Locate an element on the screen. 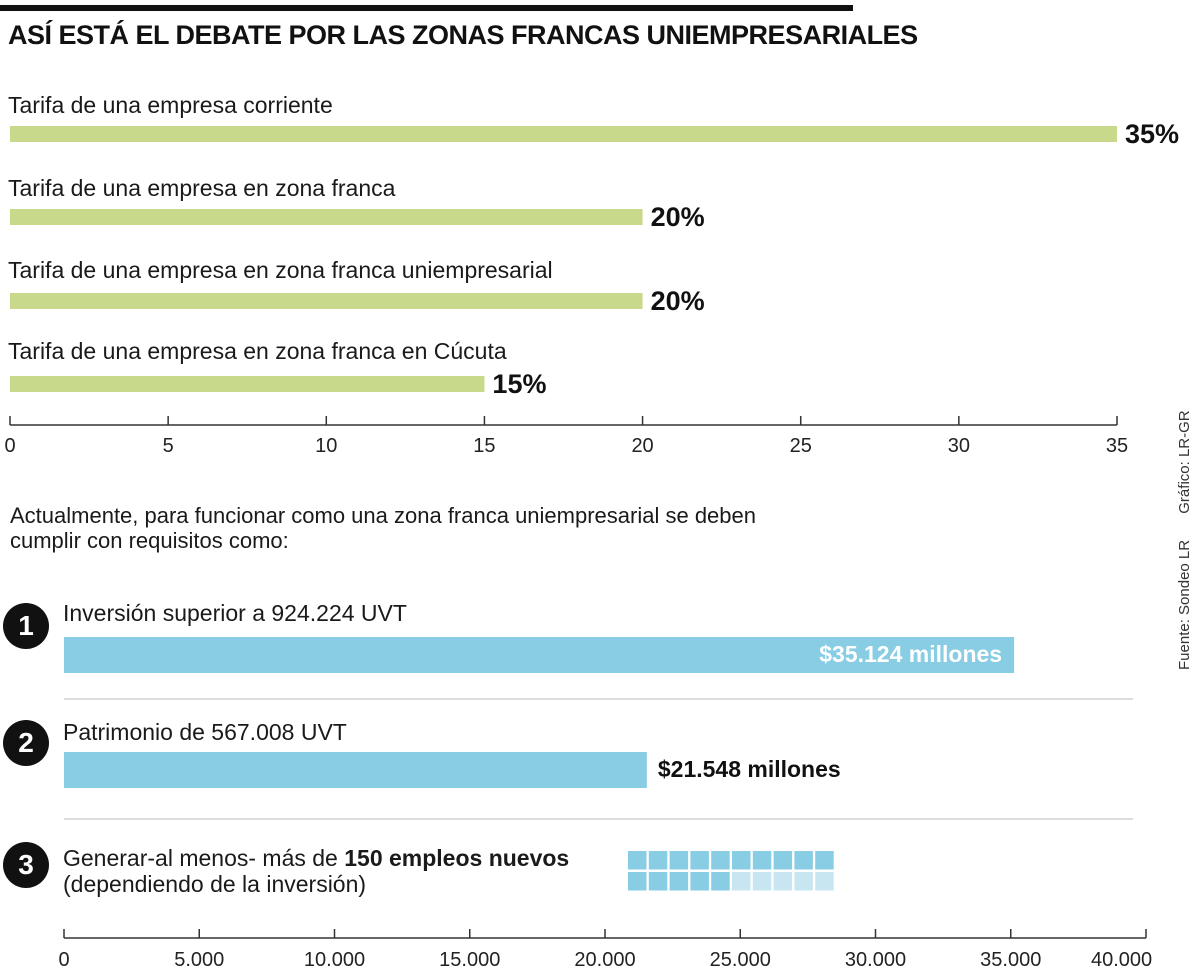  bar-label: Tarifa de una empresa en zona franca is located at coordinates (202, 188).